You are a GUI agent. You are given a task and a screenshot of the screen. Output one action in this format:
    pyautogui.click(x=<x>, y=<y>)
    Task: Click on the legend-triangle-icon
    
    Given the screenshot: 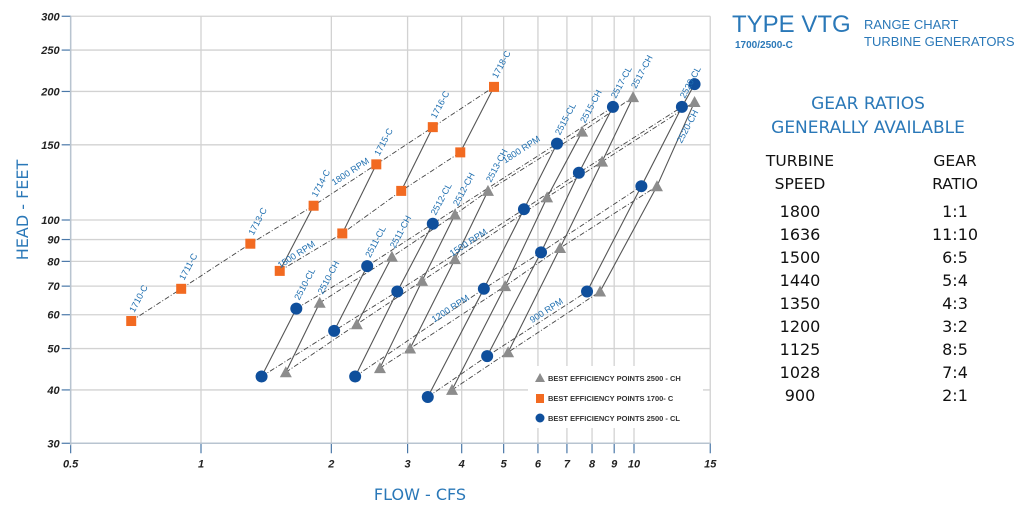 What is the action you would take?
    pyautogui.click(x=540, y=377)
    